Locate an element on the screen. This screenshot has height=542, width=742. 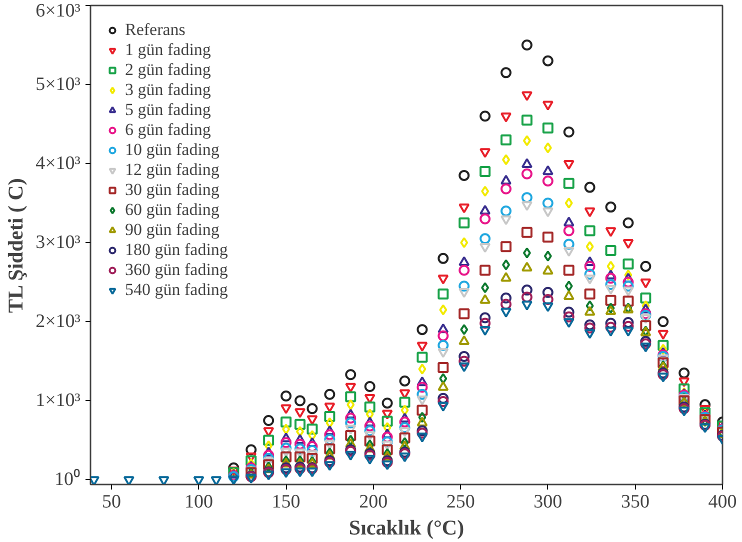
legend-label: 6 gün fading is located at coordinates (168, 130).